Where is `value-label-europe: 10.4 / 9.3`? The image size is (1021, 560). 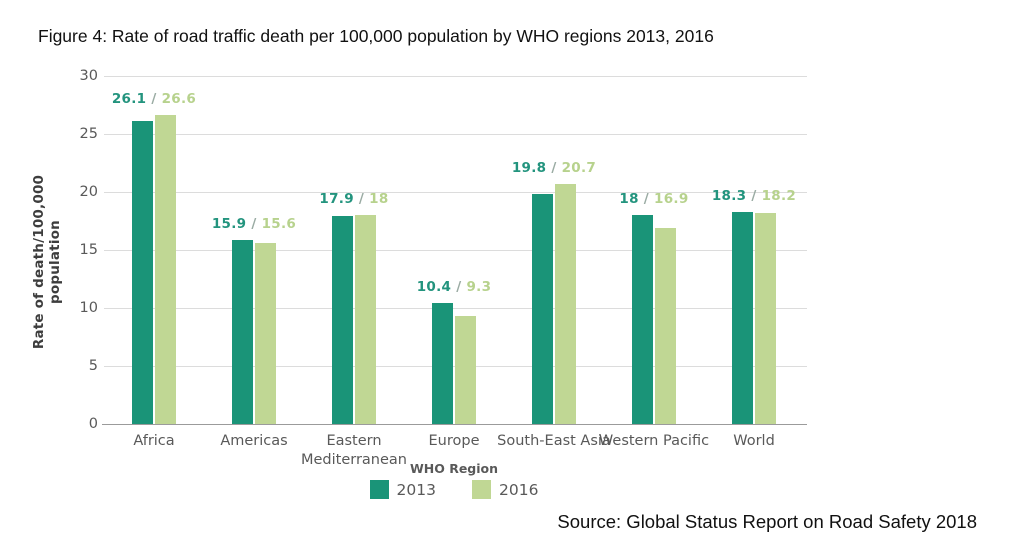
value-label-europe: 10.4 / 9.3 is located at coordinates (454, 287).